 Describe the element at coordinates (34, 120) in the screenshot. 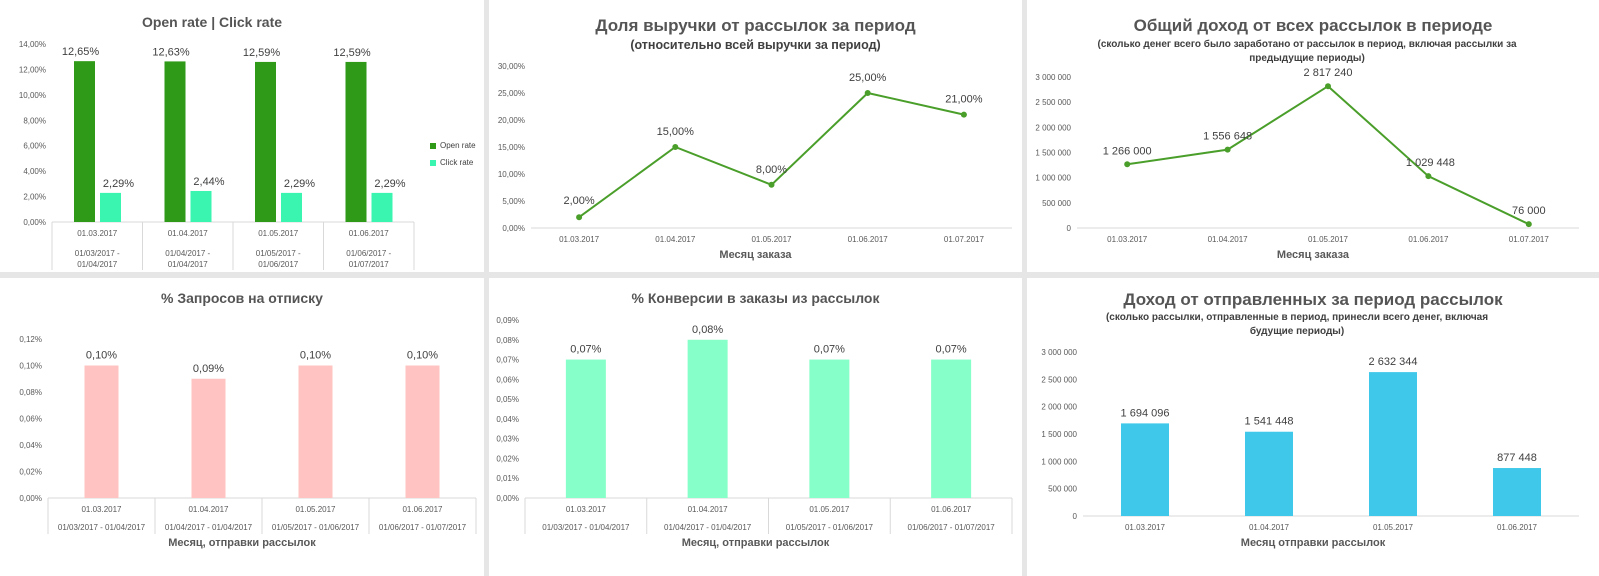

I see `y-tick-label: 8,00%` at that location.